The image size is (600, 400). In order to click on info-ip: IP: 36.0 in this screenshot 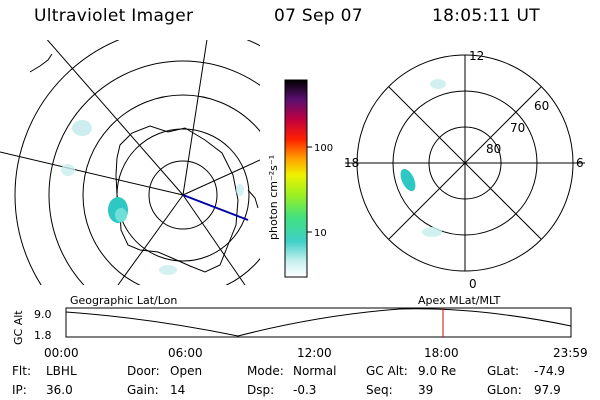, I will do `click(42, 390)`.